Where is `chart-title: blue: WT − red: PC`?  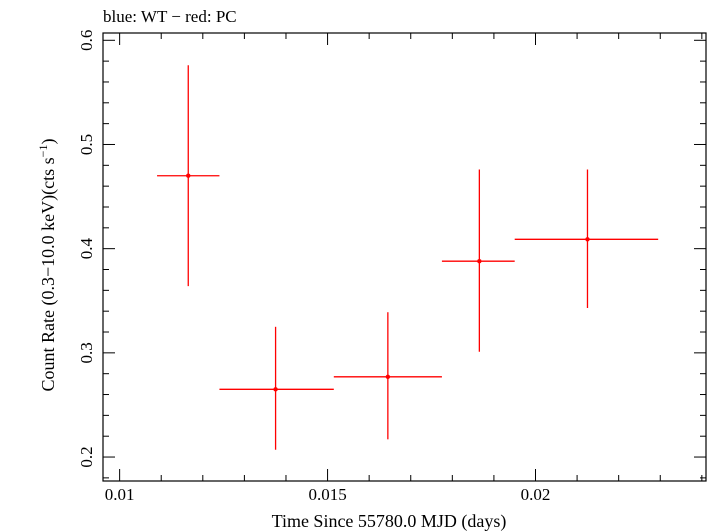
chart-title: blue: WT − red: PC is located at coordinates (170, 16).